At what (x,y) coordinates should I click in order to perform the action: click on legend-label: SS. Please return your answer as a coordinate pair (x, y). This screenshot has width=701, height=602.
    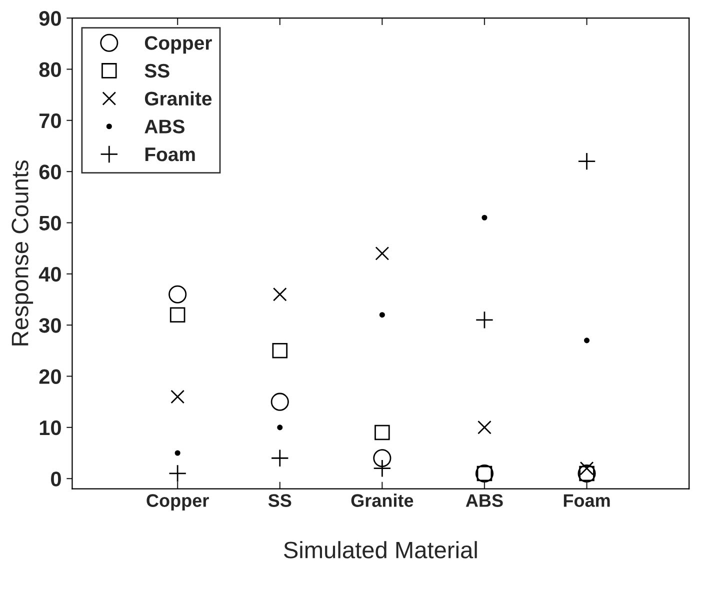
    Looking at the image, I should click on (157, 71).